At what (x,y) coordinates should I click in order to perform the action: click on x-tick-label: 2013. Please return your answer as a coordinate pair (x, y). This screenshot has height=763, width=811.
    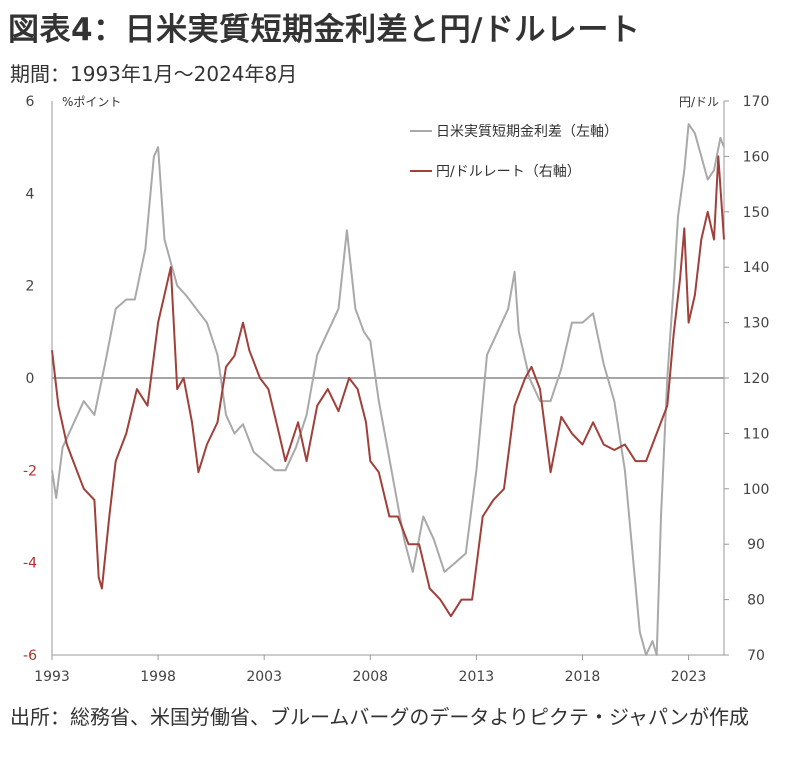
    Looking at the image, I should click on (477, 677).